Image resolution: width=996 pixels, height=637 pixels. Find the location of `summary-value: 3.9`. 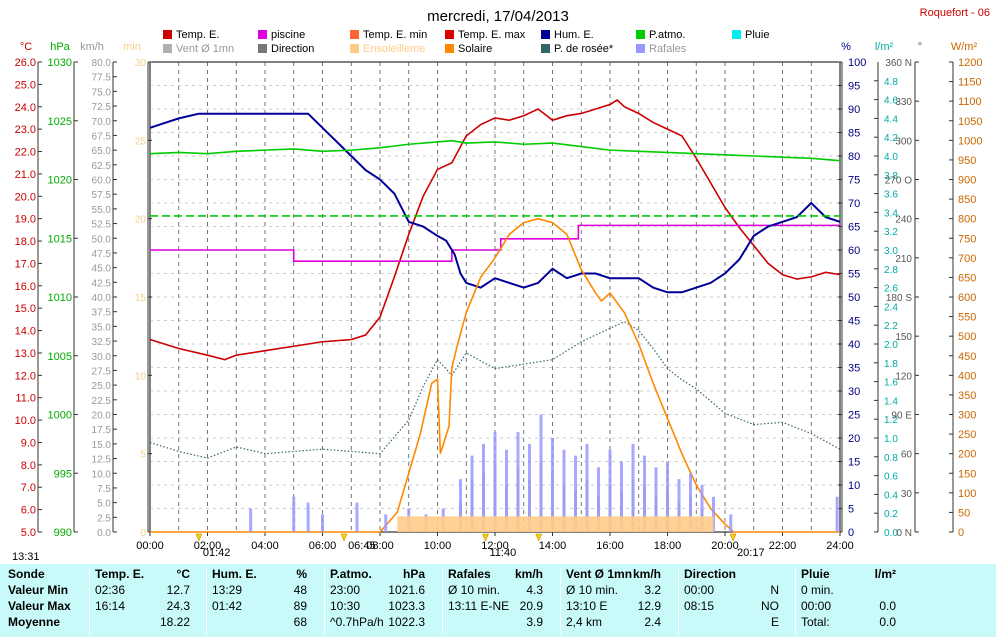

summary-value: 3.9 is located at coordinates (534, 622).